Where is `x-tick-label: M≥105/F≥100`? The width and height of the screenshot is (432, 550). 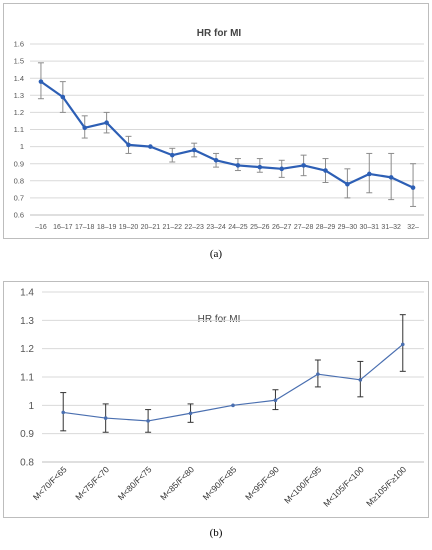 x-tick-label: M≥105/F≥100 is located at coordinates (386, 486).